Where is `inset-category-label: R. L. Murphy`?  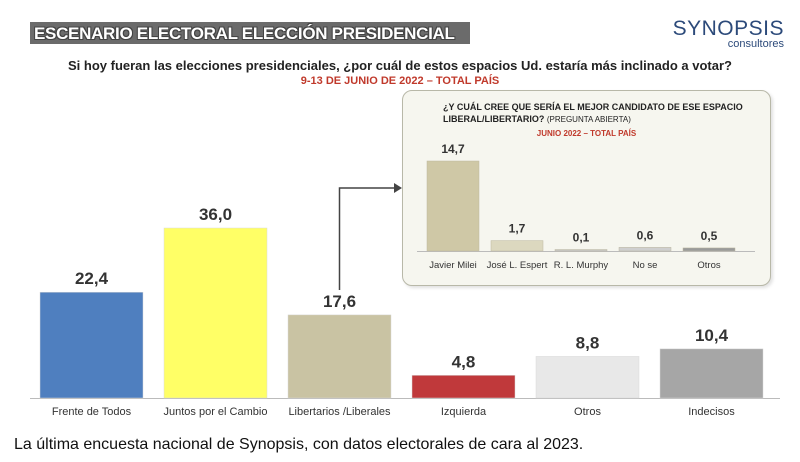 inset-category-label: R. L. Murphy is located at coordinates (581, 265).